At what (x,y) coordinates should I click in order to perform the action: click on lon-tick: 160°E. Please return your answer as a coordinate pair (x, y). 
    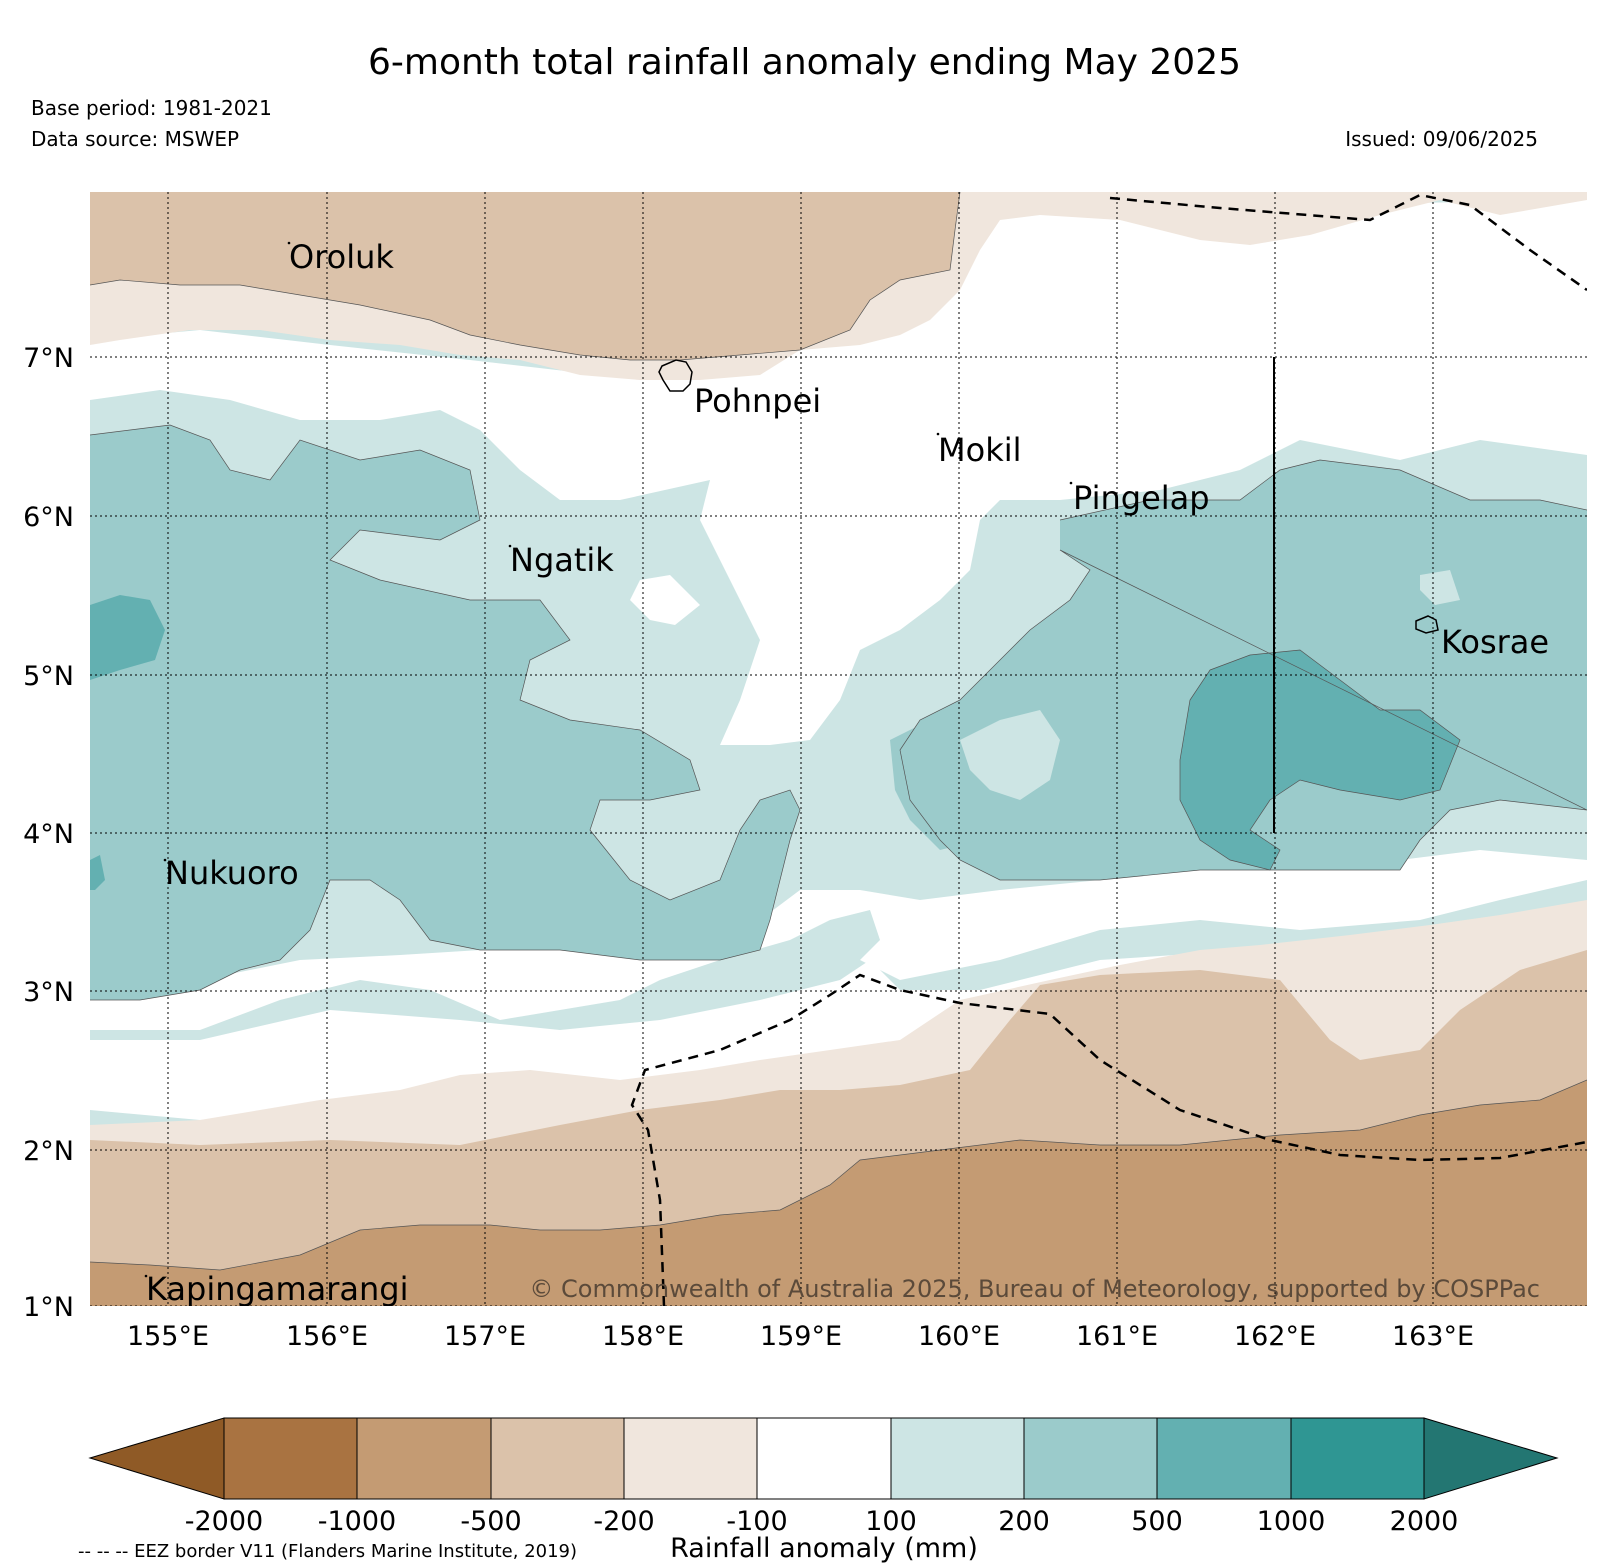
    Looking at the image, I should click on (959, 1336).